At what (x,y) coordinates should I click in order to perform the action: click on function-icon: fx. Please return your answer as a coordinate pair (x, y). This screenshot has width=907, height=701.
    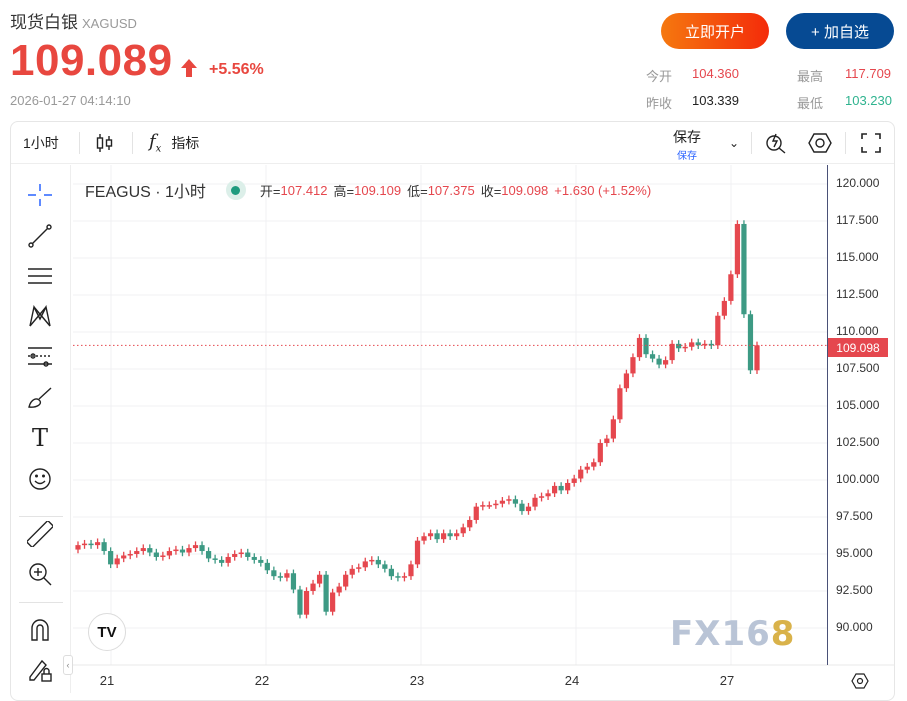
    Looking at the image, I should click on (155, 143).